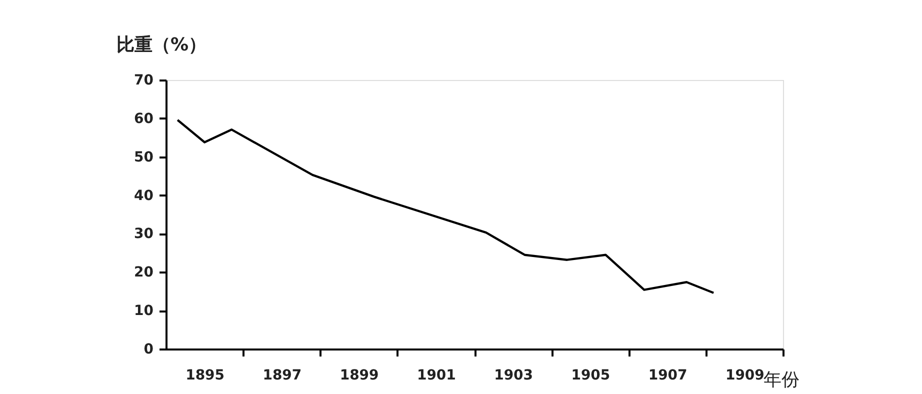 The height and width of the screenshot is (394, 922). Describe the element at coordinates (144, 118) in the screenshot. I see `y-tick-label: 60` at that location.